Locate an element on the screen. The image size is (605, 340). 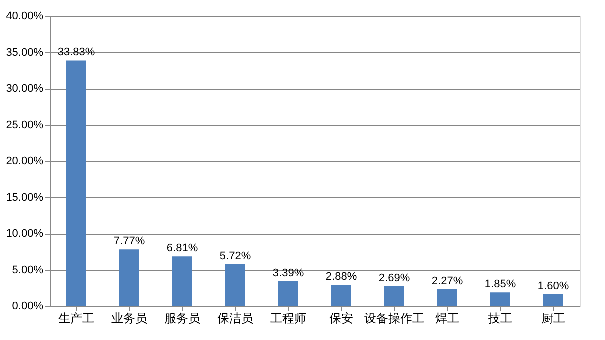
y-tick-label: 25.00% is located at coordinates (25, 125).